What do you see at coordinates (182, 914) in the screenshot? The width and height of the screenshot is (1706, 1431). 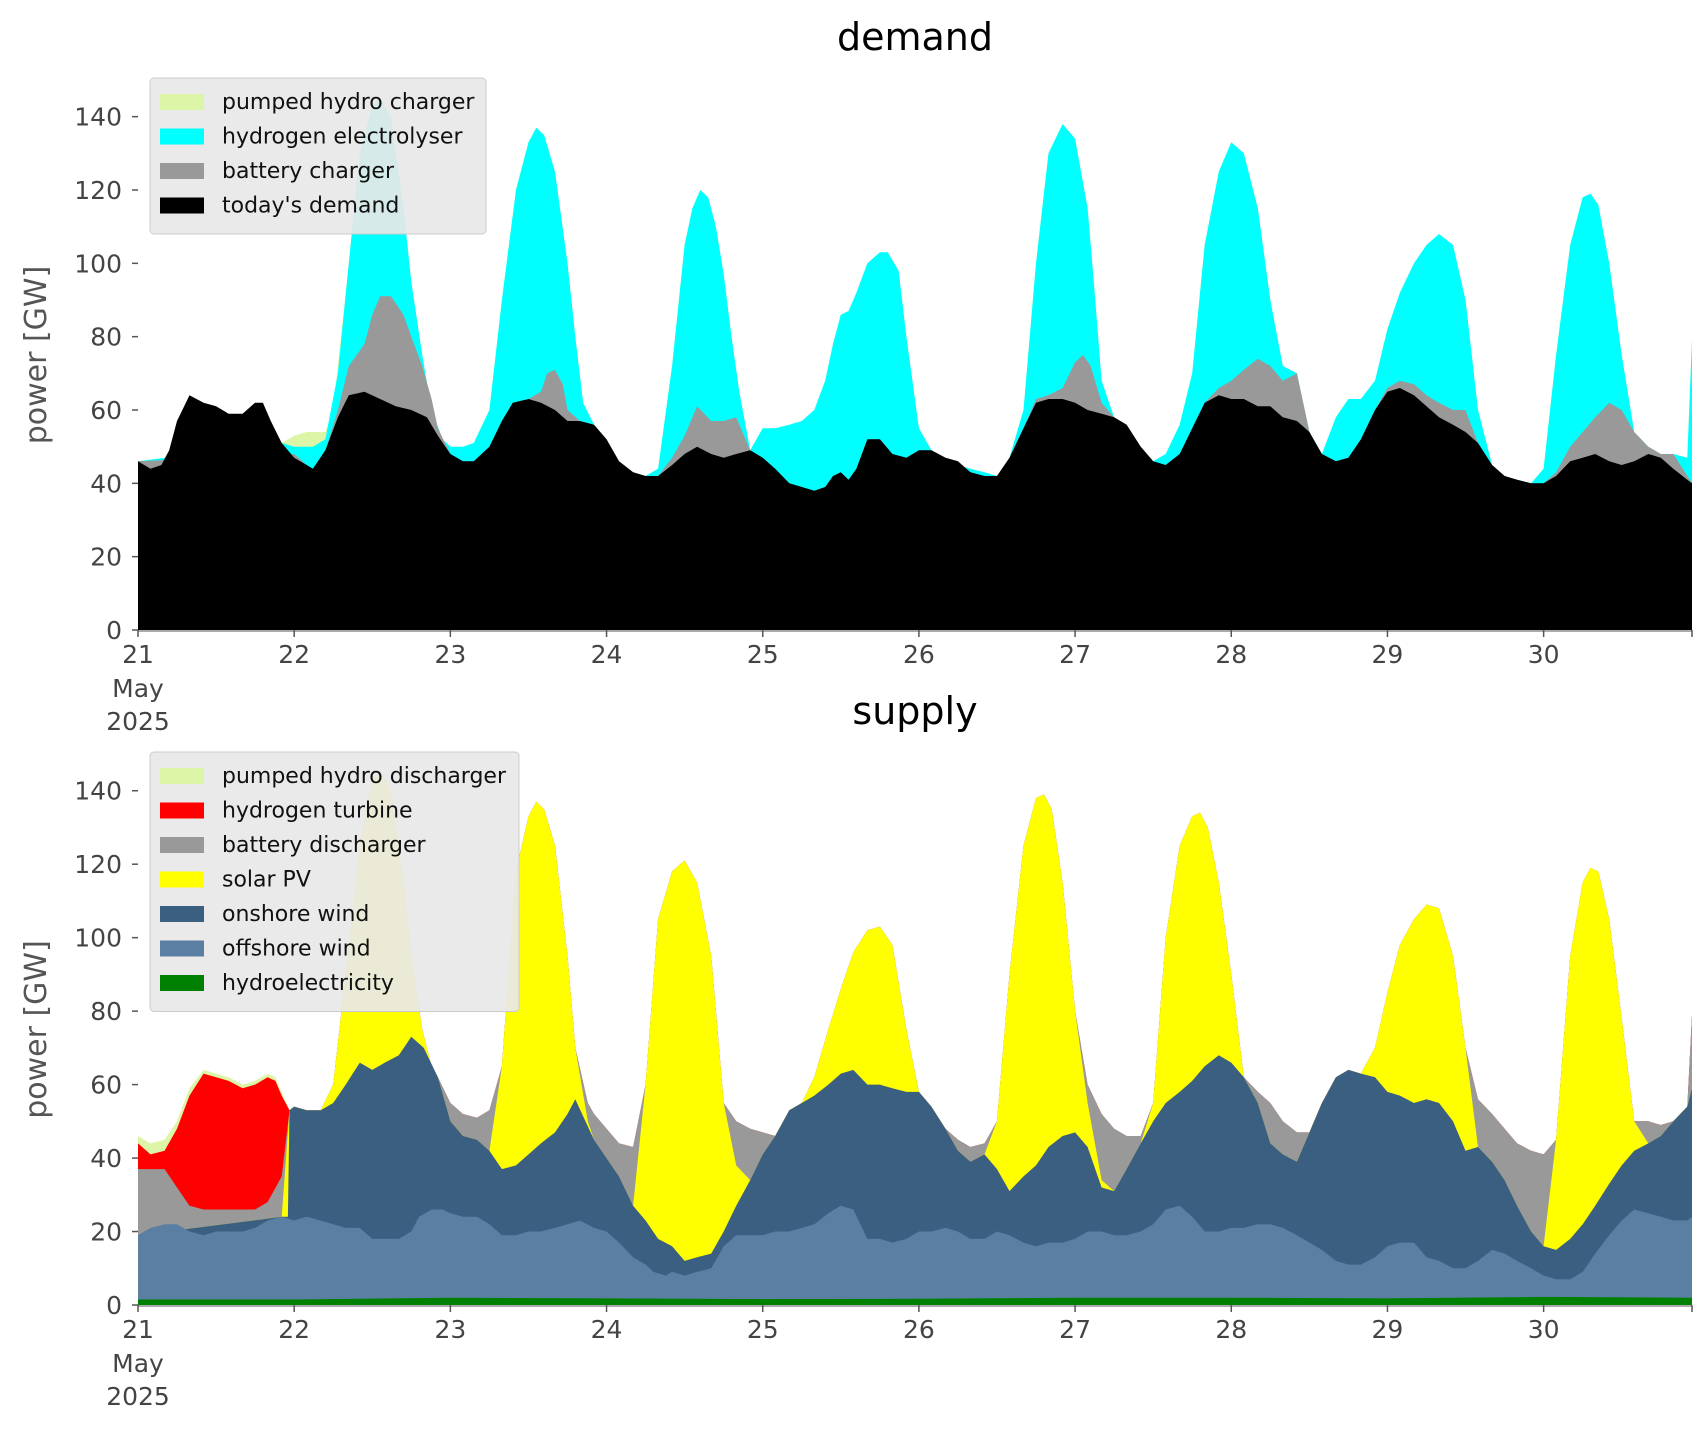 I see `legend-swatch-onshore-wind` at bounding box center [182, 914].